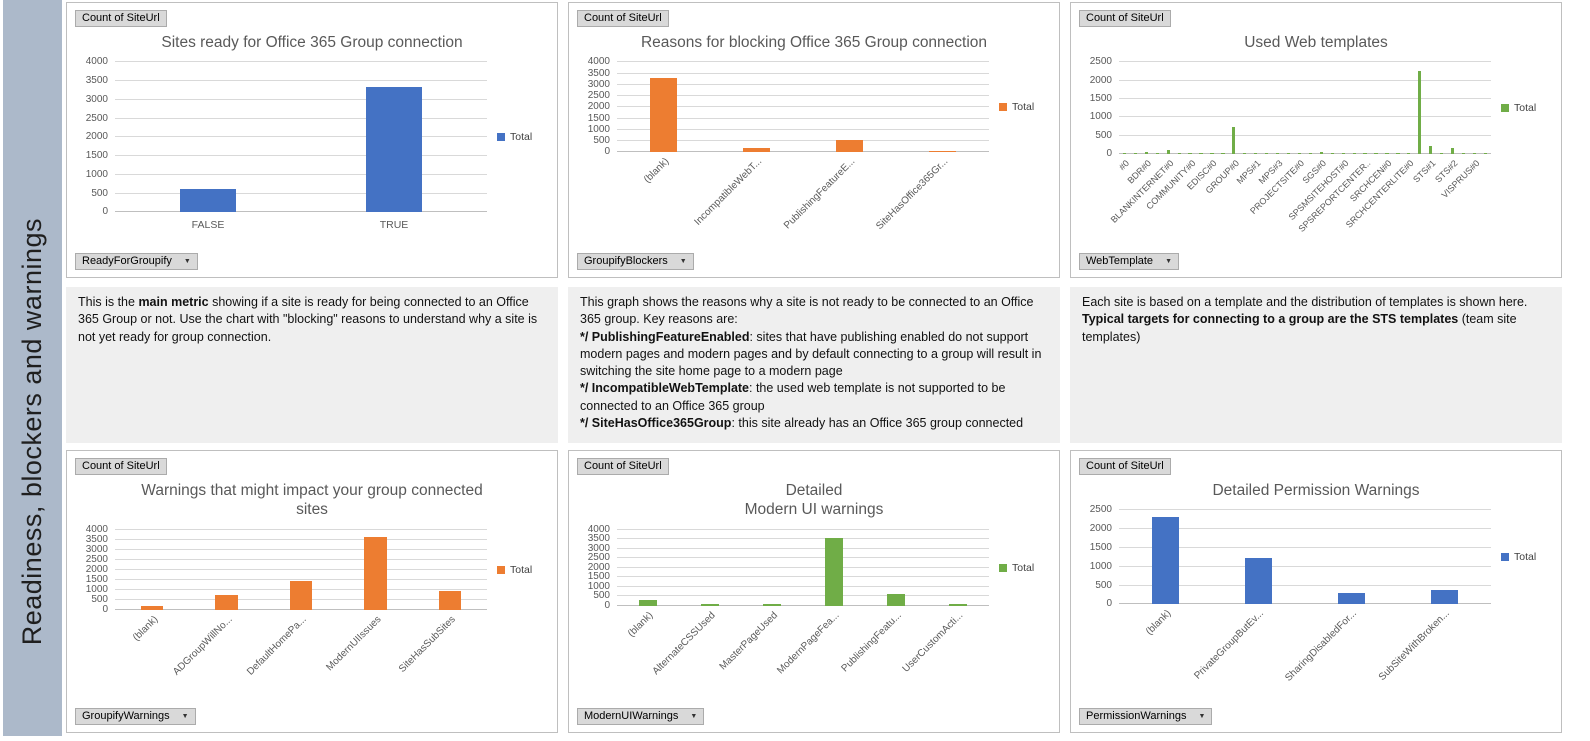 This screenshot has width=1590, height=741. What do you see at coordinates (1146, 153) in the screenshot?
I see `bar-BDR#0` at bounding box center [1146, 153].